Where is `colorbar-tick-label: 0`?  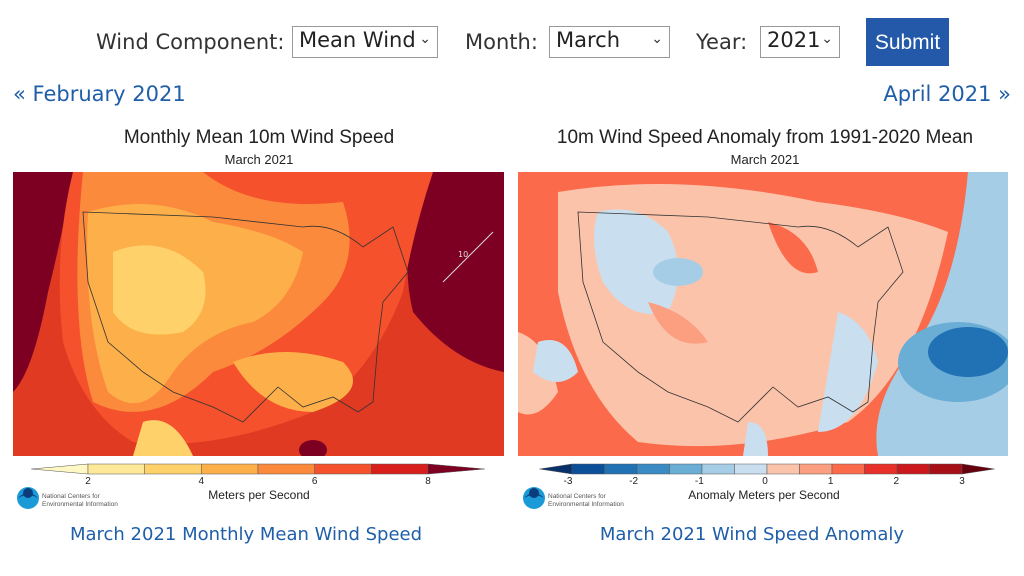 colorbar-tick-label: 0 is located at coordinates (765, 481).